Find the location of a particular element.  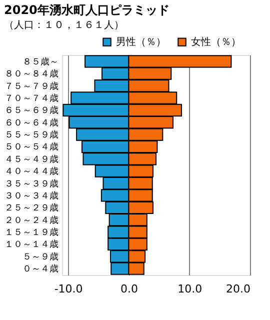

legend-label: 男性（％） is located at coordinates (141, 42).